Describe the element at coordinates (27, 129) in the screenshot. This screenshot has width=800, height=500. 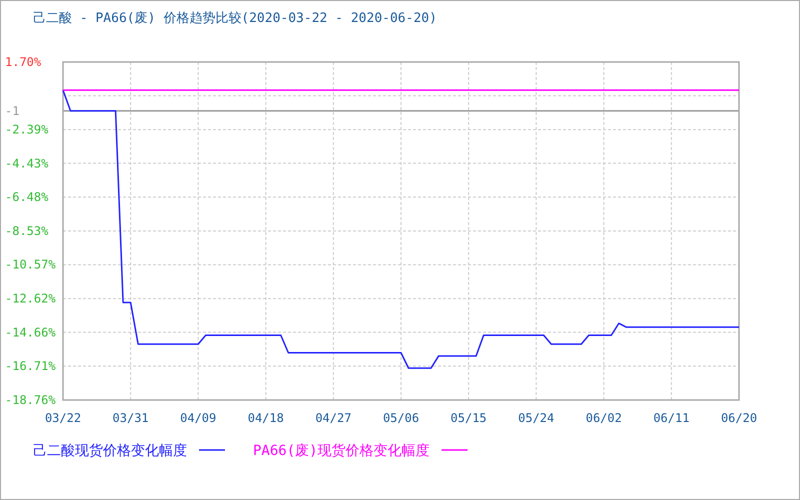
I see `y-tick-label: -2.39%` at that location.